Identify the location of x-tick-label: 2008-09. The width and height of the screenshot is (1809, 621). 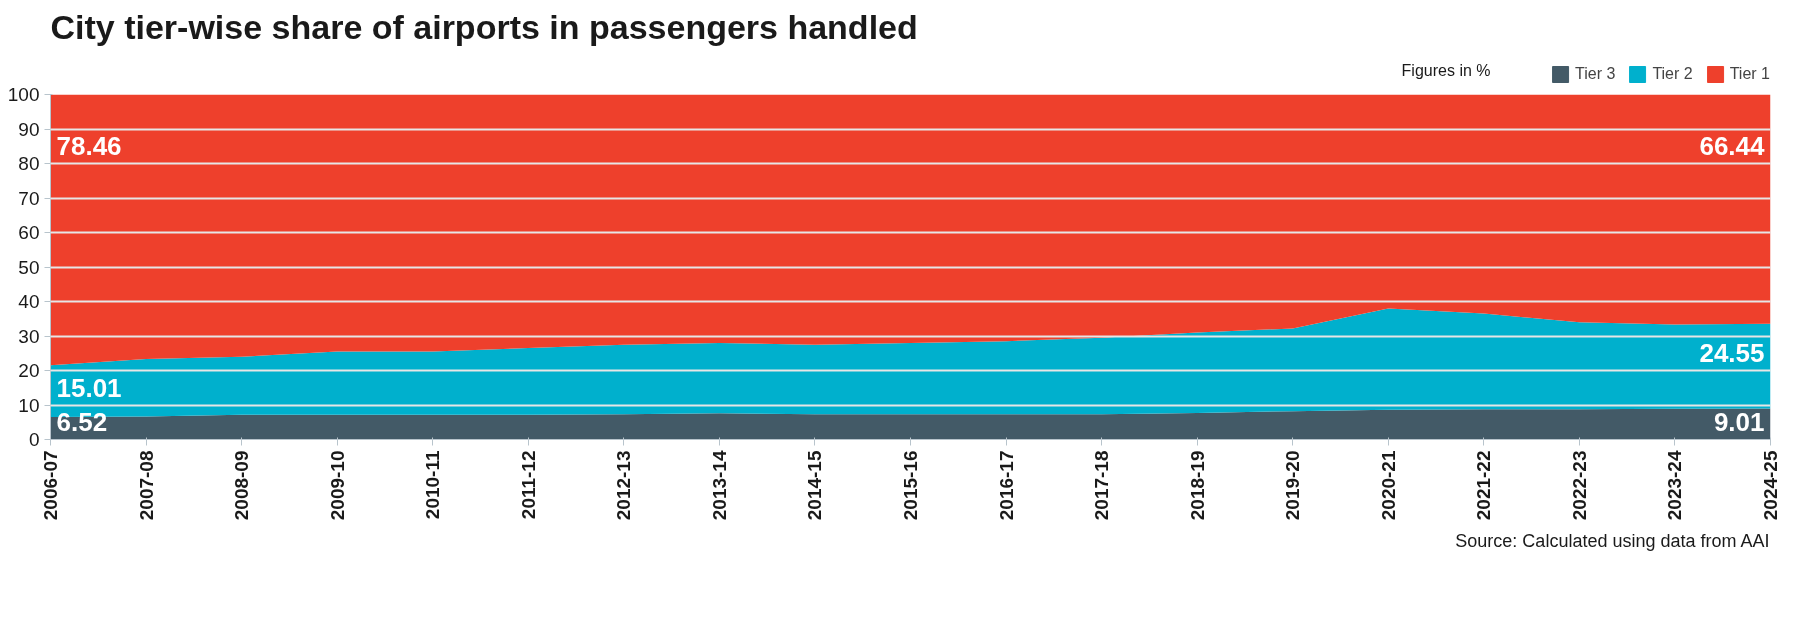
(242, 485).